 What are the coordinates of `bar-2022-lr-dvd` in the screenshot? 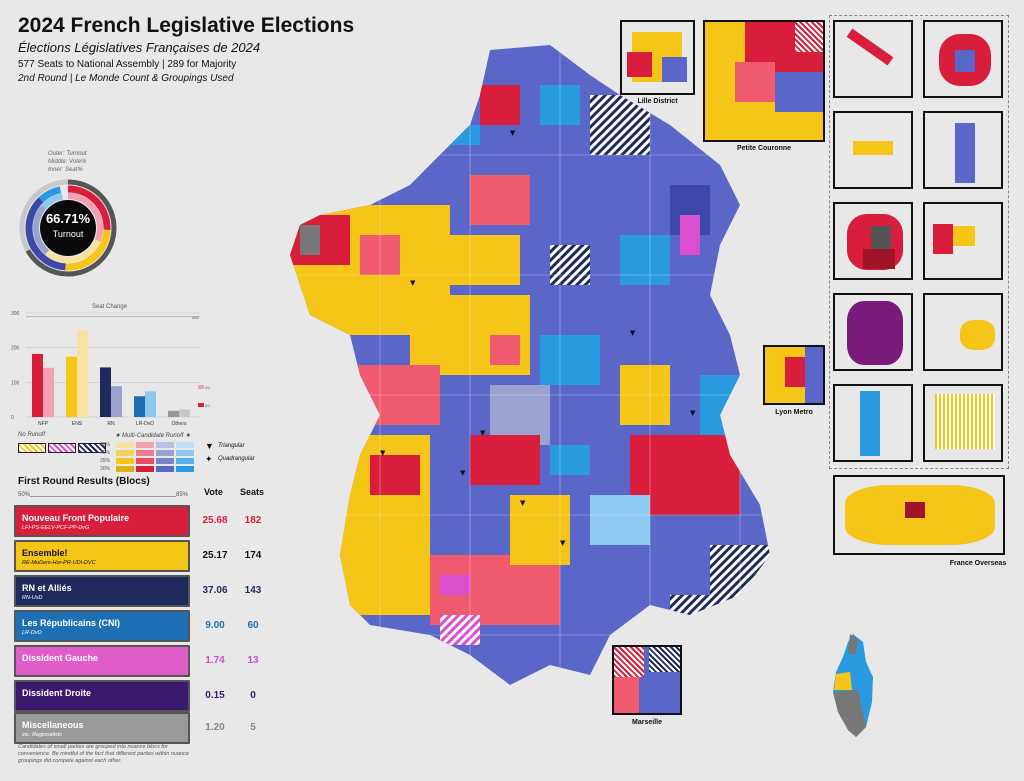 It's located at (150, 404).